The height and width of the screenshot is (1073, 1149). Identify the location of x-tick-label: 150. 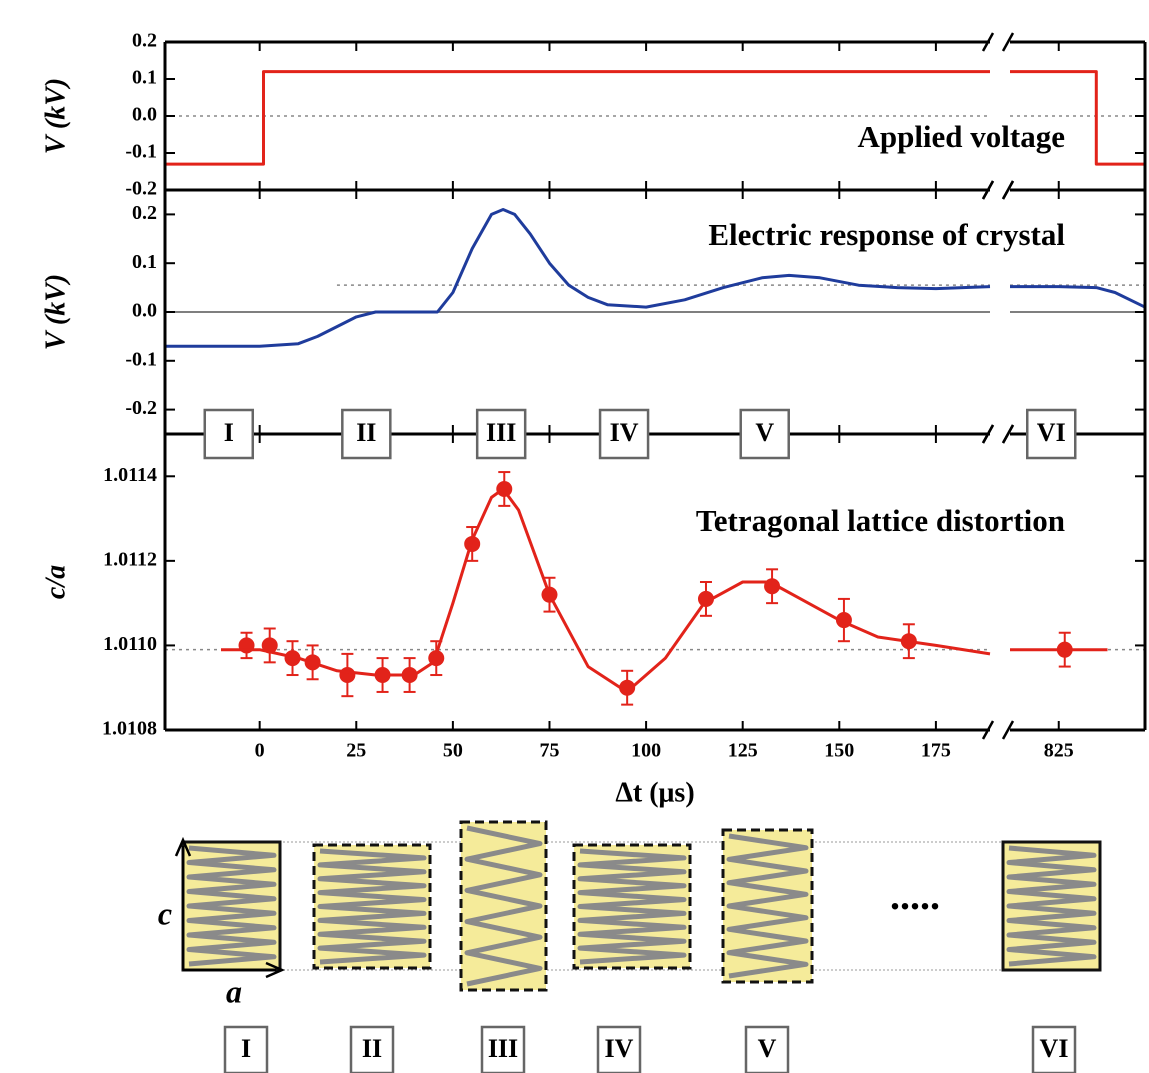
(839, 751).